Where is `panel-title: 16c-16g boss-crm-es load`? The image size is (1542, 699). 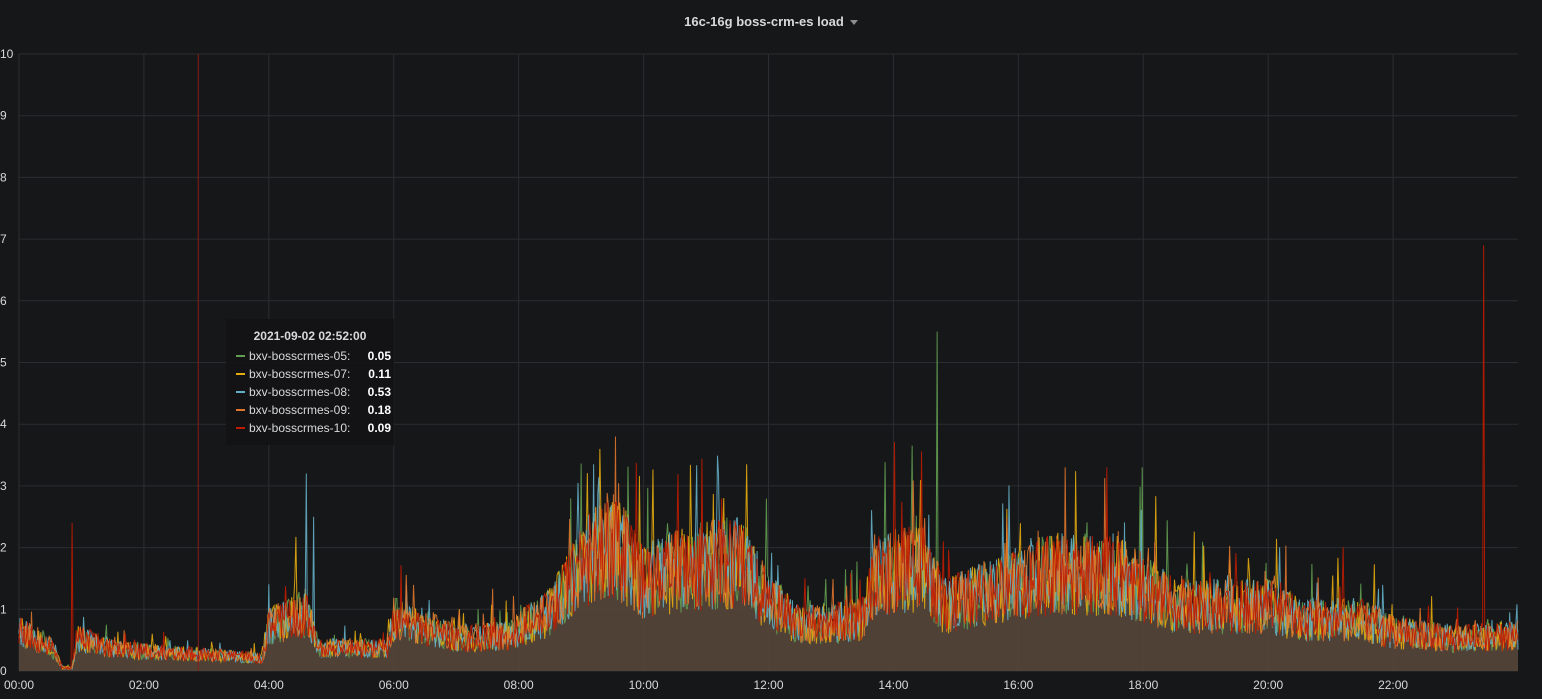 panel-title: 16c-16g boss-crm-es load is located at coordinates (771, 21).